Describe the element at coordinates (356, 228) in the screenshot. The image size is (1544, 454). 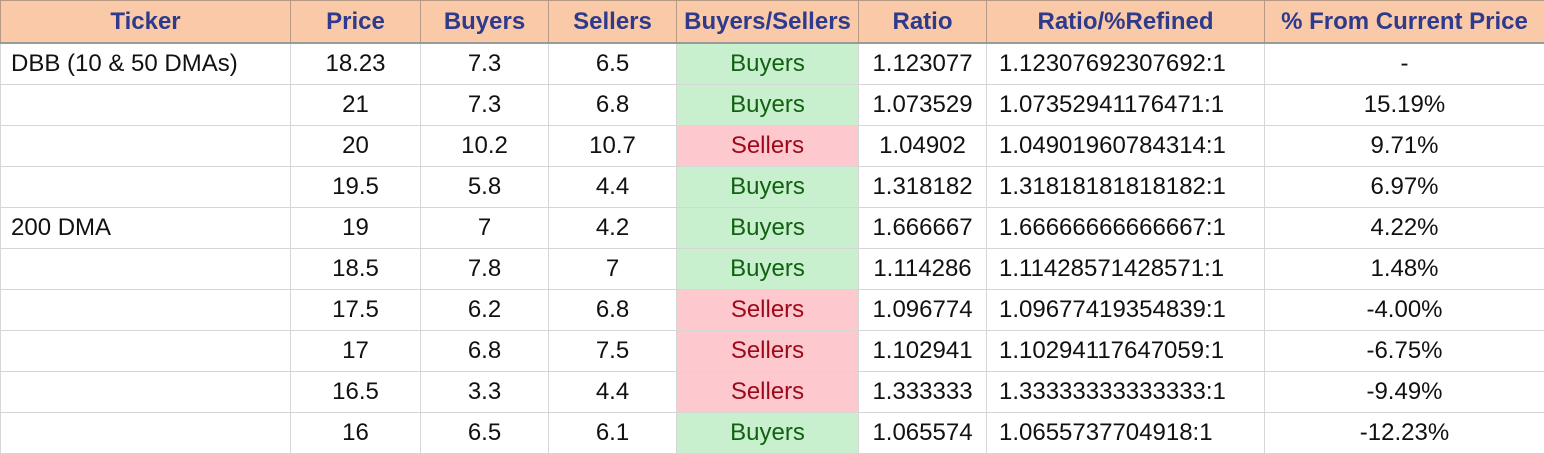
I see `cell-price: 19` at that location.